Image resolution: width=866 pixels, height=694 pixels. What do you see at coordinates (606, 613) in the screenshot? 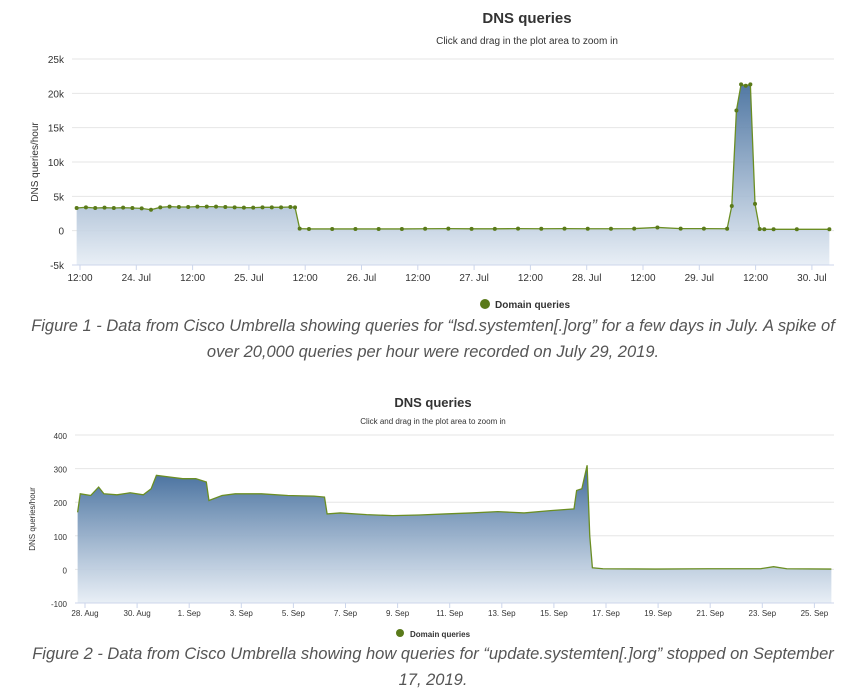
I see `x-tick-label: 17. Sep` at bounding box center [606, 613].